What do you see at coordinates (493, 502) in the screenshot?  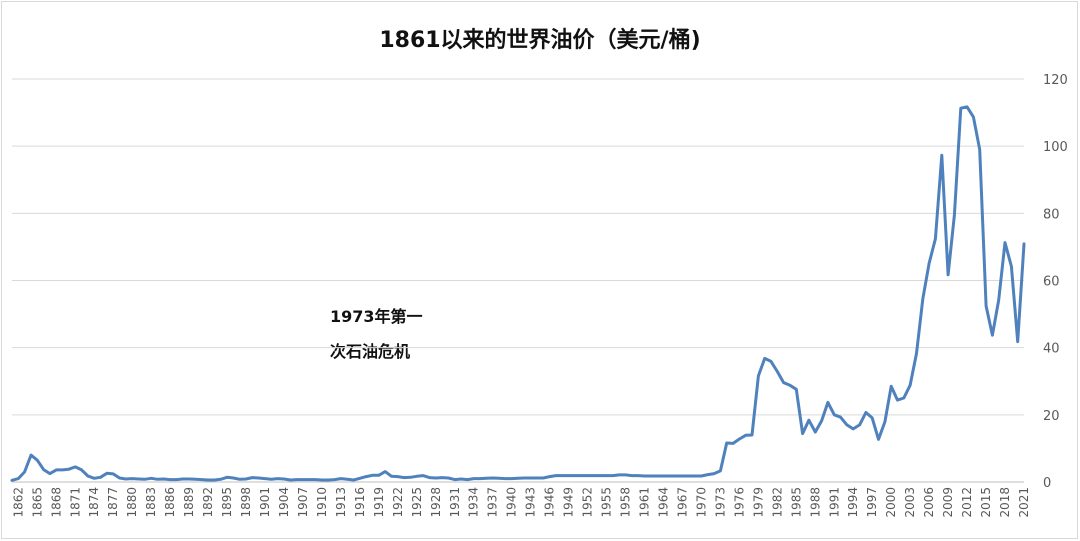 I see `x-tick-label-1937: 1937` at bounding box center [493, 502].